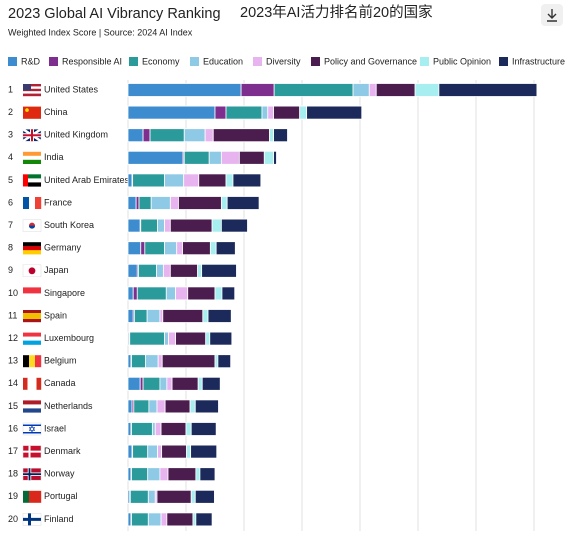  Describe the element at coordinates (55, 315) in the screenshot. I see `category-label: Spain` at that location.